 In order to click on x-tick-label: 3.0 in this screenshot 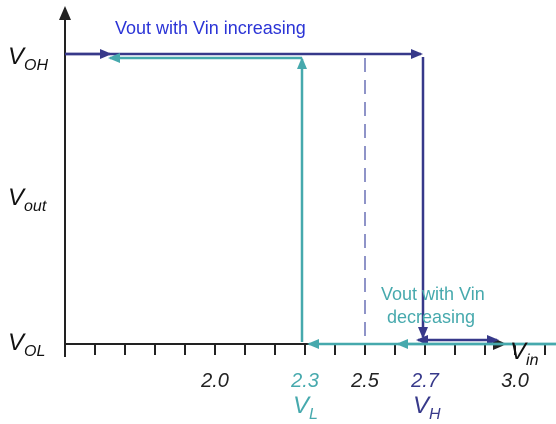, I will do `click(515, 381)`.